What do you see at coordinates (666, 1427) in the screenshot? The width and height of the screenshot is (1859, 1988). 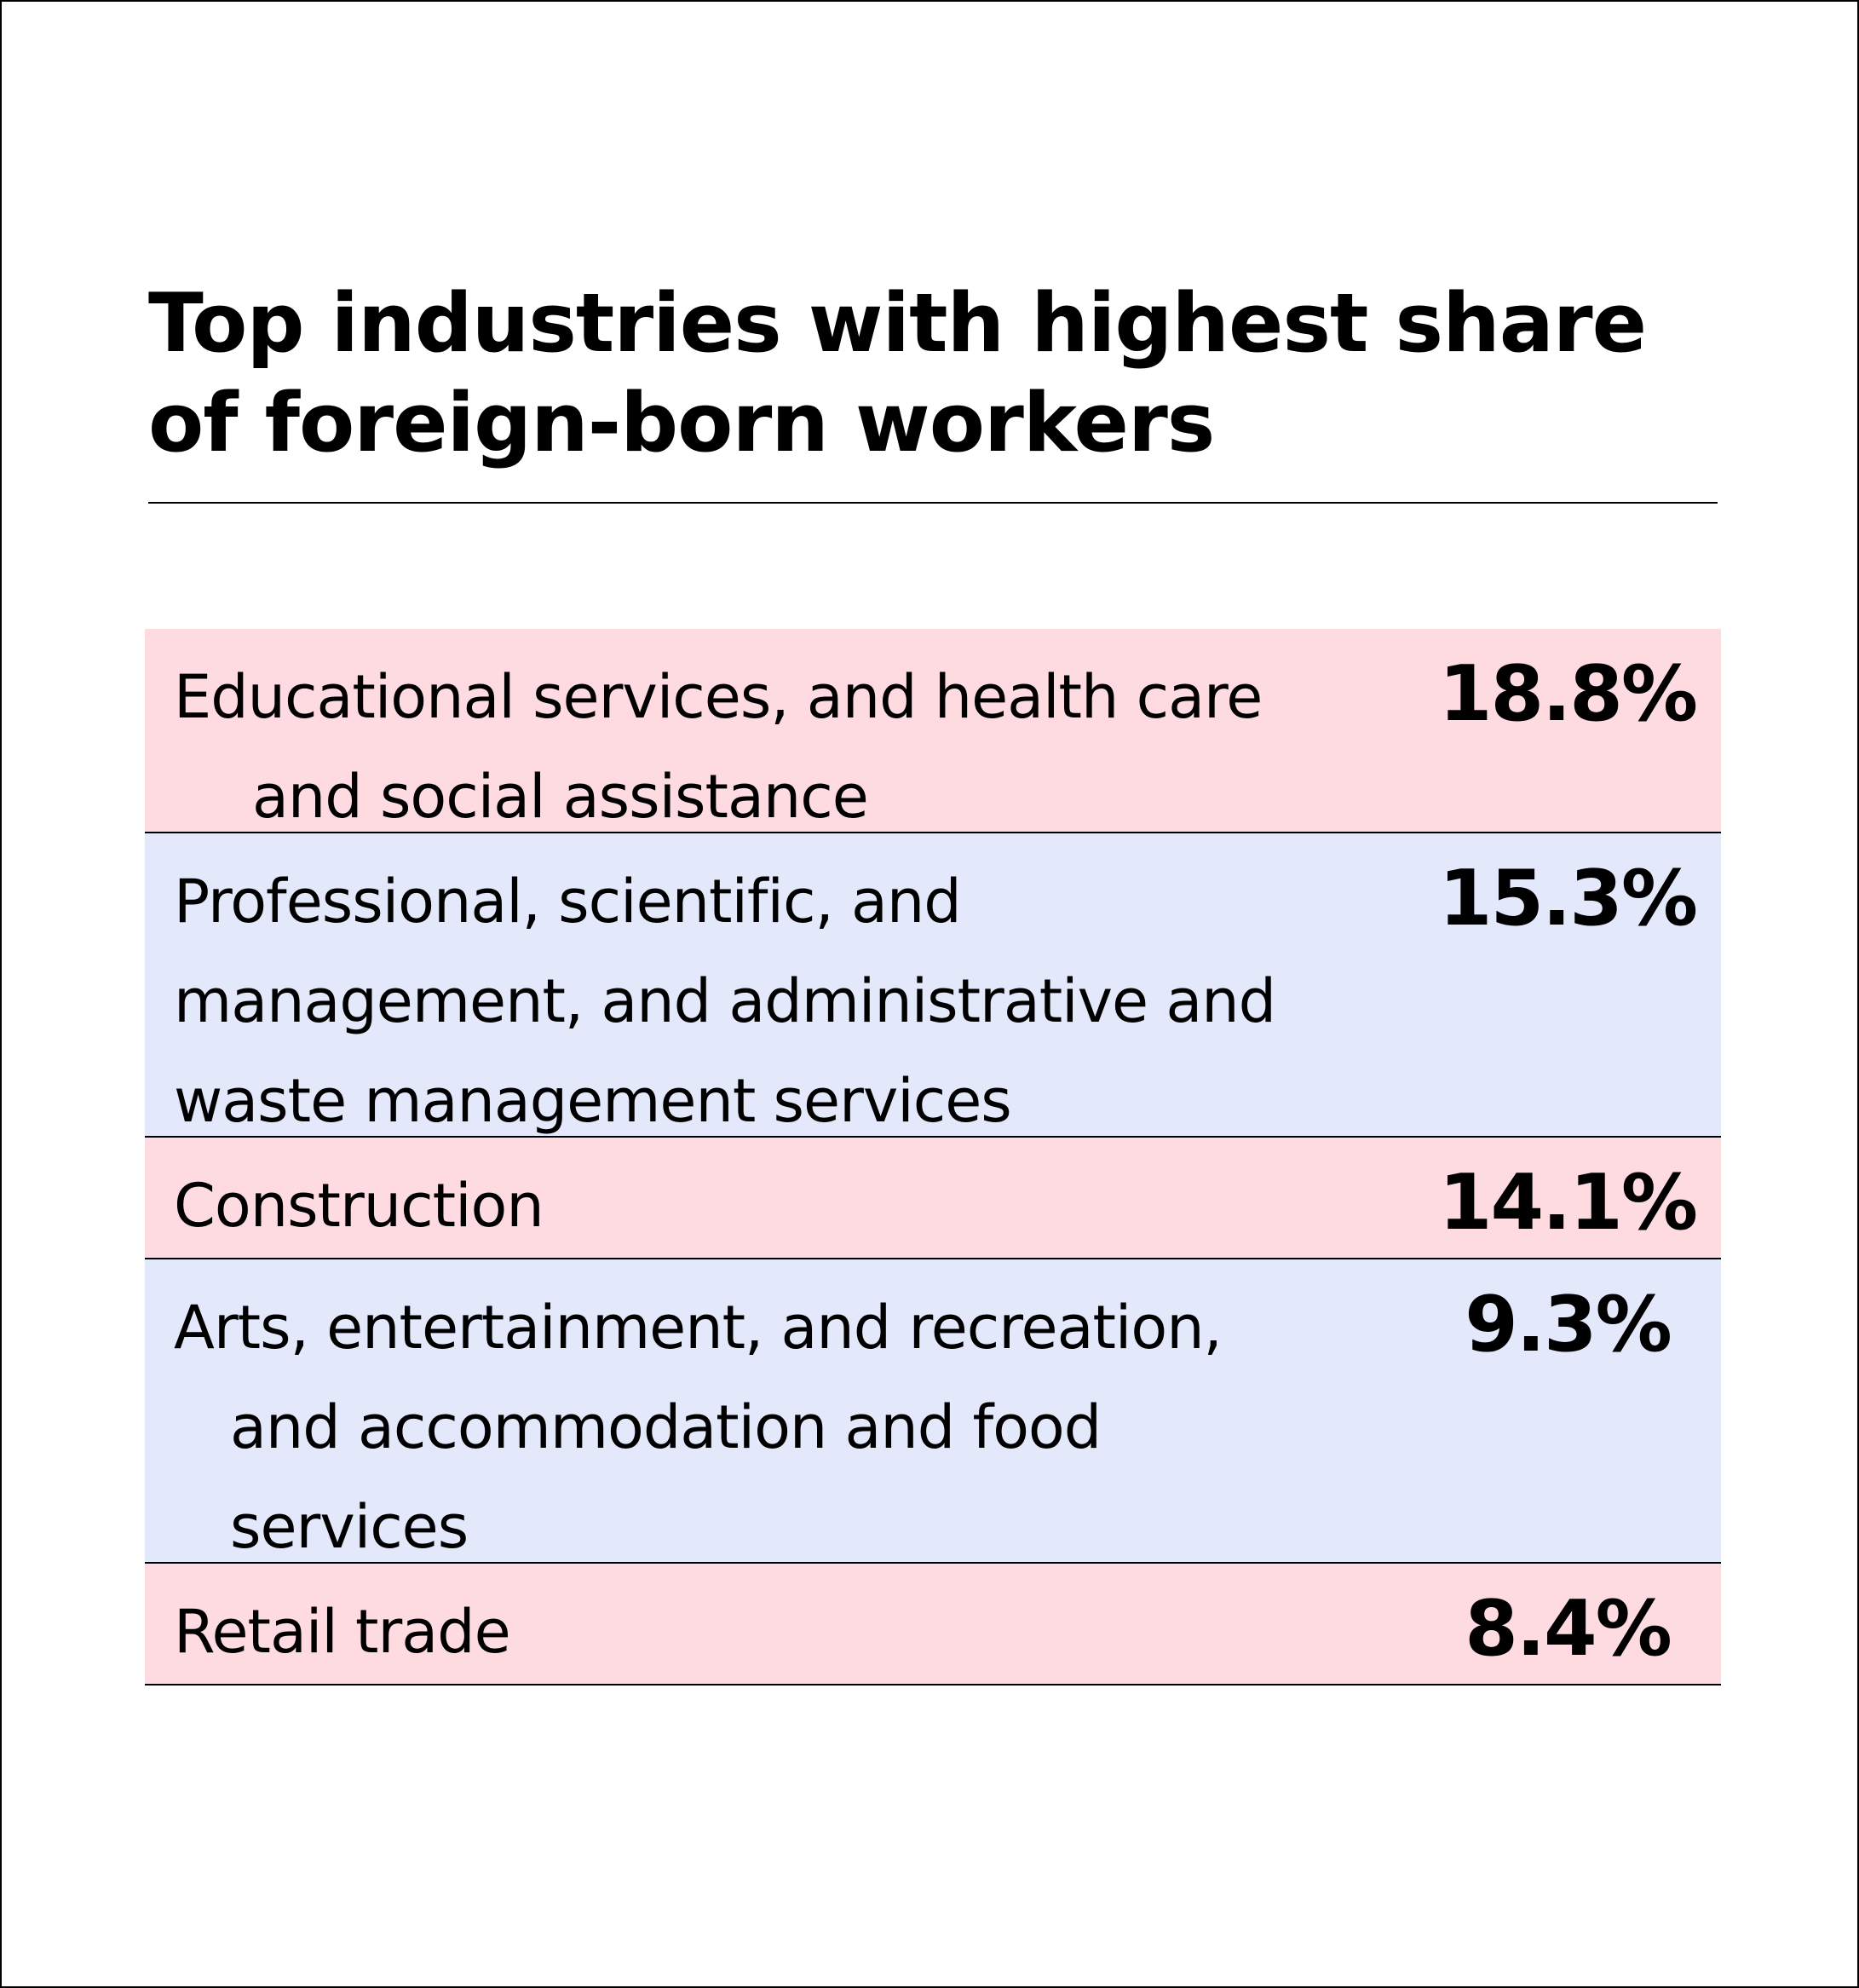 I see `industry-label-line: and accommodation and food` at bounding box center [666, 1427].